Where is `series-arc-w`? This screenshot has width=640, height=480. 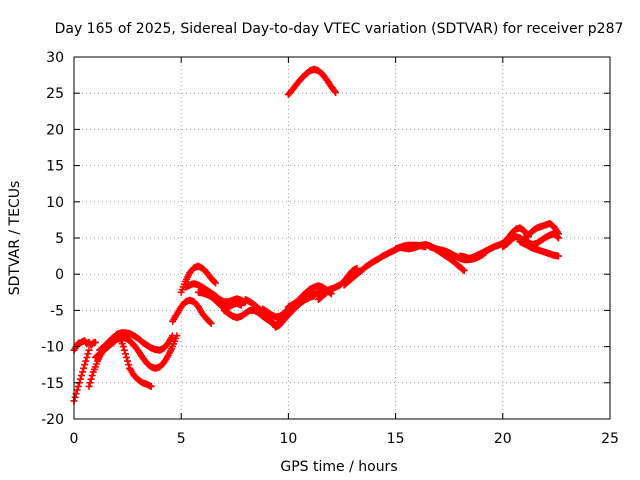 series-arc-w is located at coordinates (539, 249).